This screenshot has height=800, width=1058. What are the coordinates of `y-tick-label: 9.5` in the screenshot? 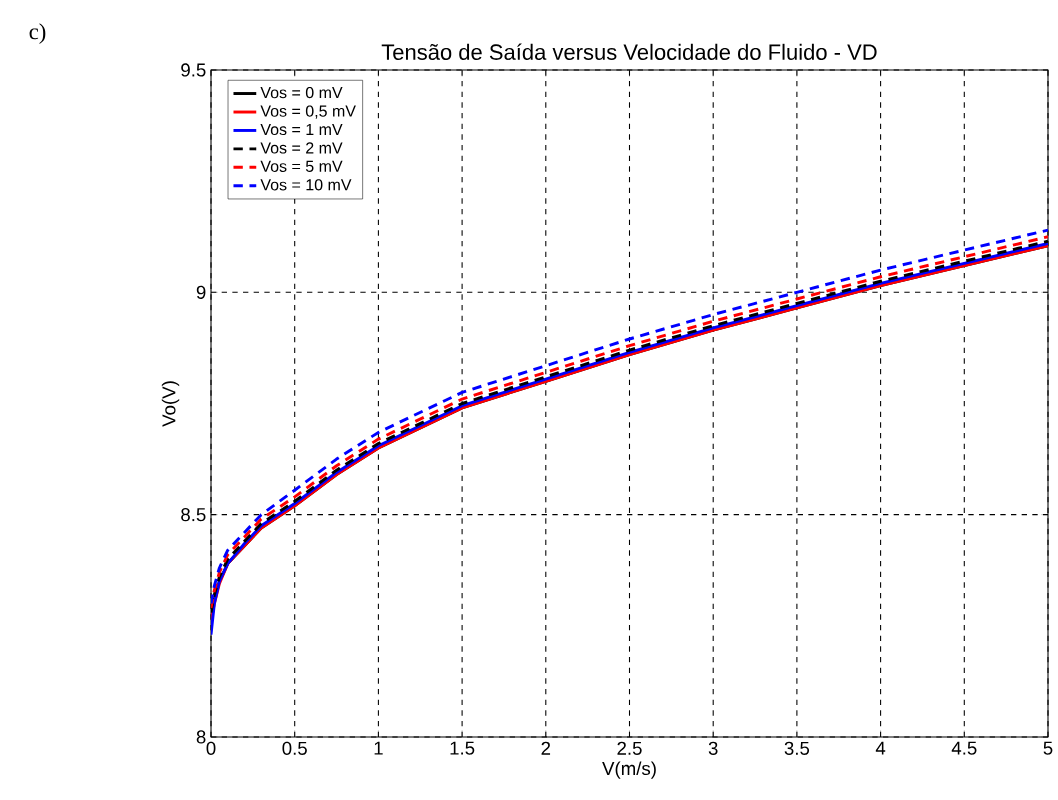 It's located at (193, 70).